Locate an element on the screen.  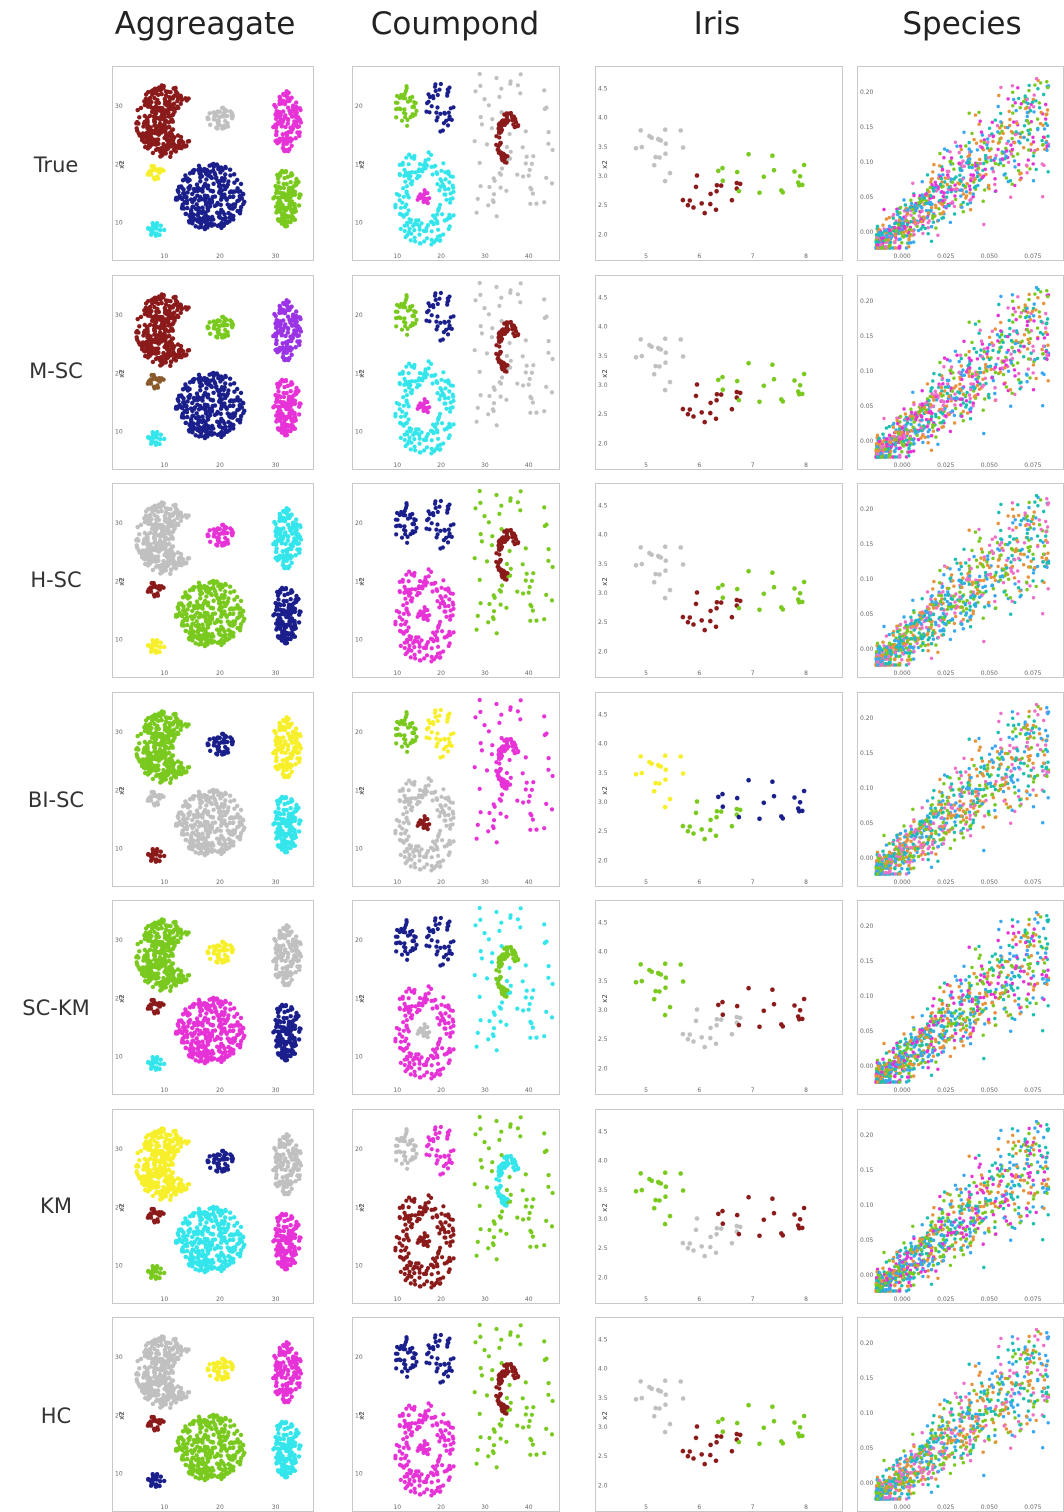
row-label-bi-sc: BI-SC is located at coordinates (56, 800).